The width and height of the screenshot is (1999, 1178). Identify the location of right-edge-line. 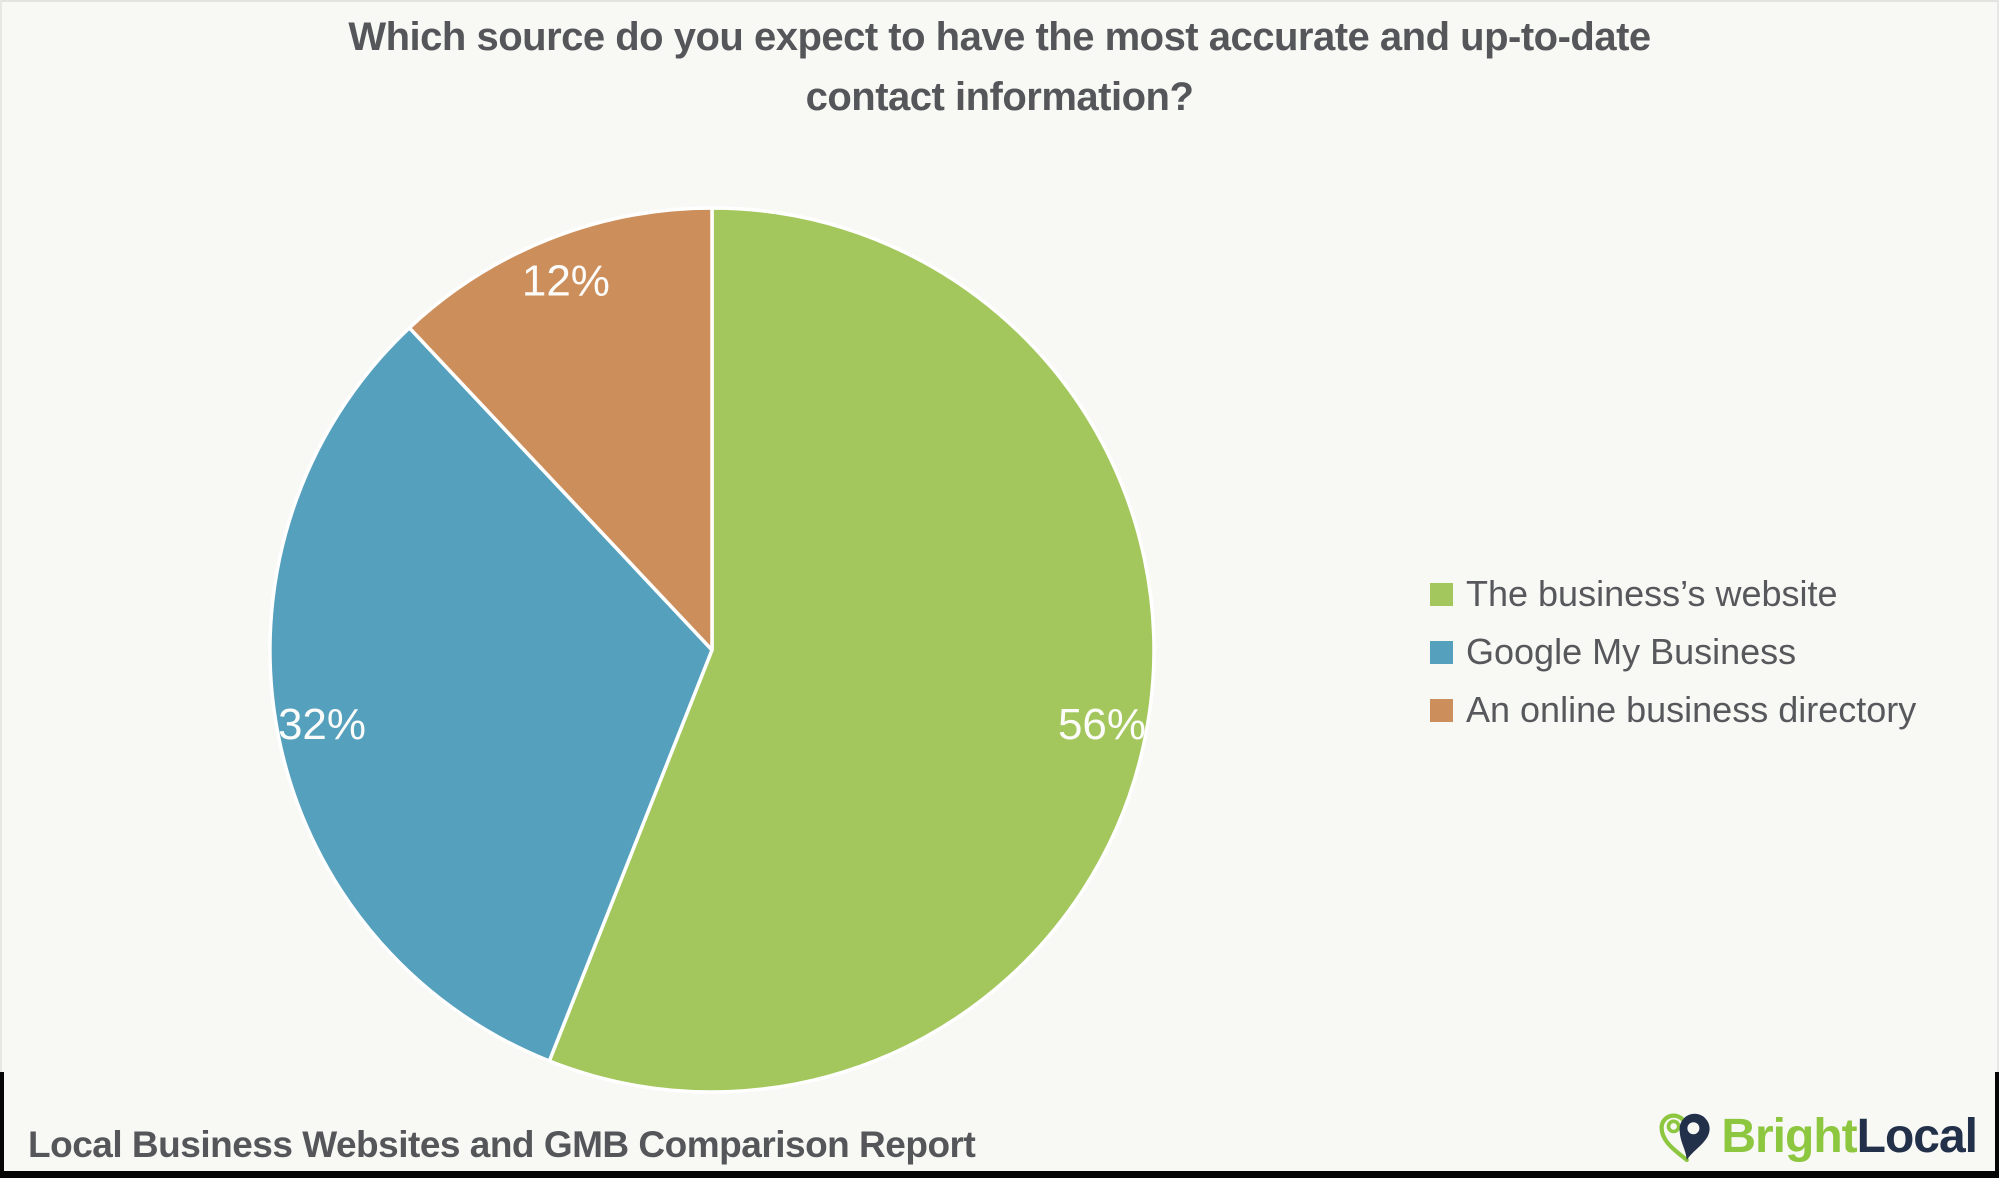
(1998, 589).